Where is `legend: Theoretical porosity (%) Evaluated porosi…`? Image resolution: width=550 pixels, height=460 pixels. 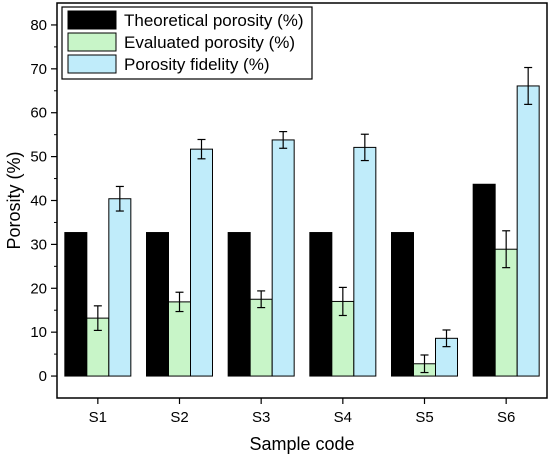 legend: Theoretical porosity (%) Evaluated porosi… is located at coordinates (187, 43).